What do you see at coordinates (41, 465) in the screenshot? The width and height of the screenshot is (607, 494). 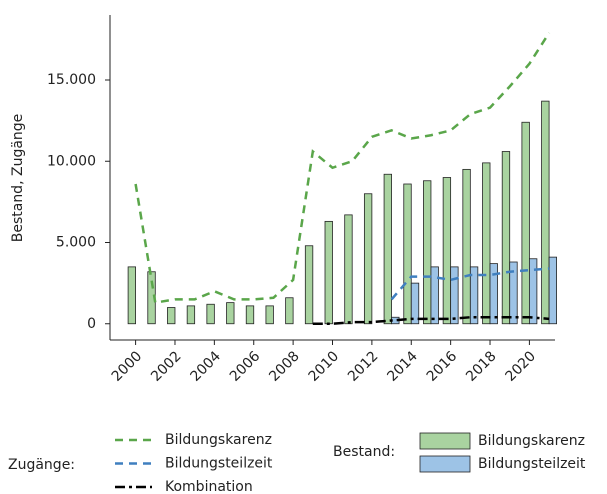 I see `legend-group-label: Zugänge:` at bounding box center [41, 465].